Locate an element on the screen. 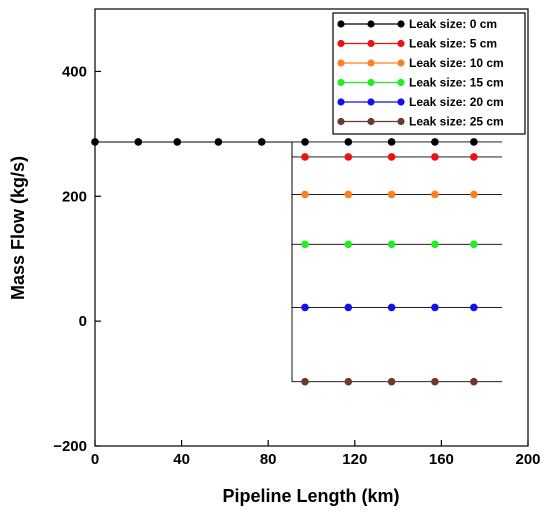  legend-entry: Leak size: 25 cm is located at coordinates (420, 122).